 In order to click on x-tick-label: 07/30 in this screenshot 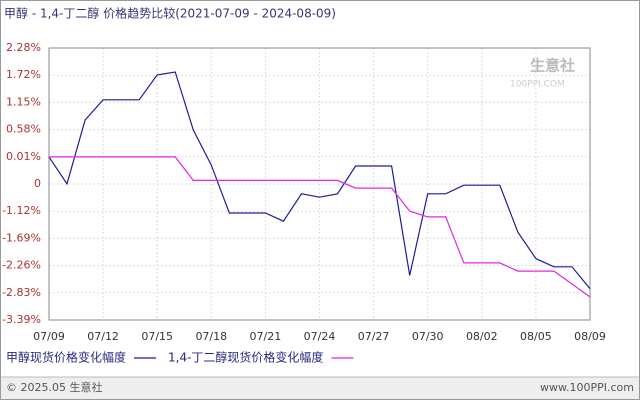, I will do `click(428, 336)`.